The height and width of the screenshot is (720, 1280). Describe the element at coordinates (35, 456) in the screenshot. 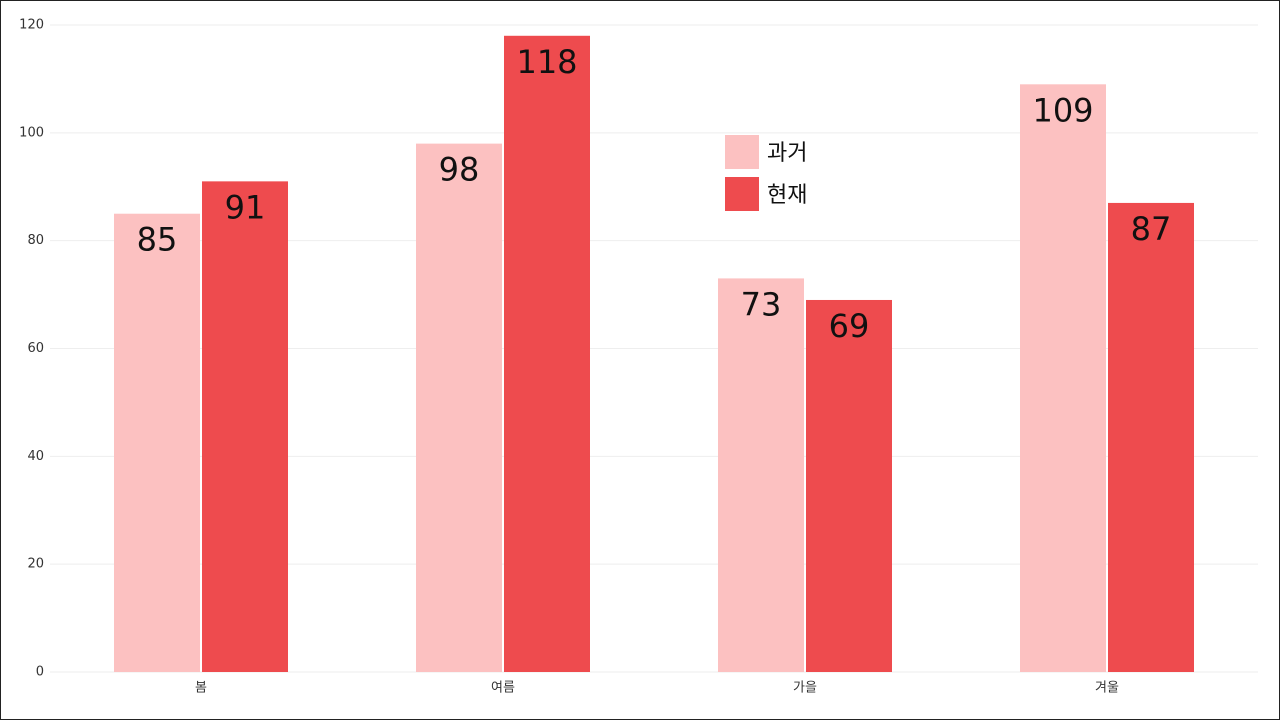

I see `y-tick-label: 40` at that location.